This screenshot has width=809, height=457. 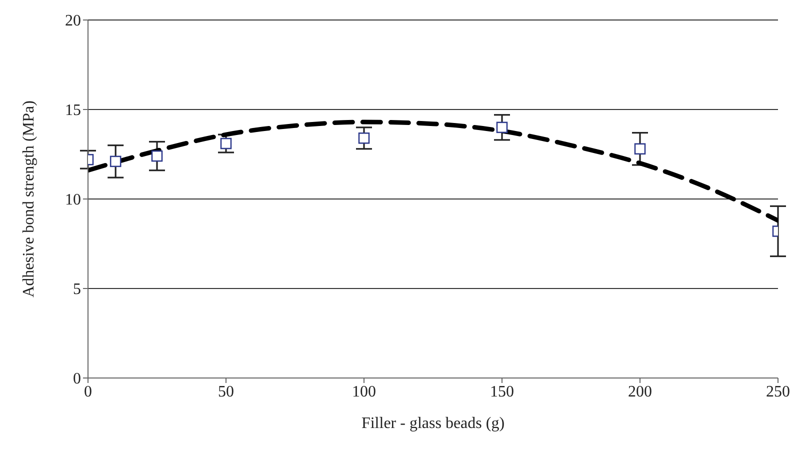 I want to click on x-tick-label: 0, so click(x=88, y=391).